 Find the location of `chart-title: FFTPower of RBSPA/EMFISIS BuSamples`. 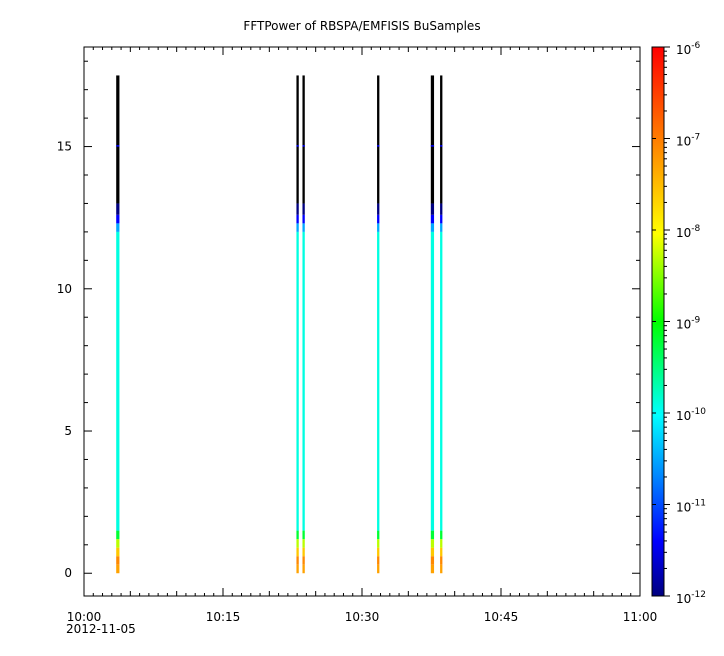

chart-title: FFTPower of RBSPA/EMFISIS BuSamples is located at coordinates (361, 26).